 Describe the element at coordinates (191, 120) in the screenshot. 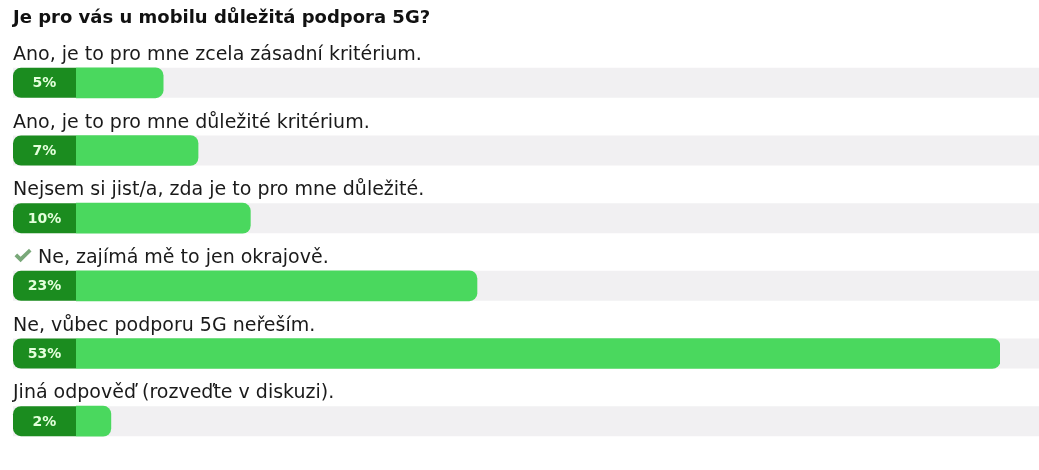

I see `y-tick-label: Ano, je to pro mne důležité kritérium.` at that location.